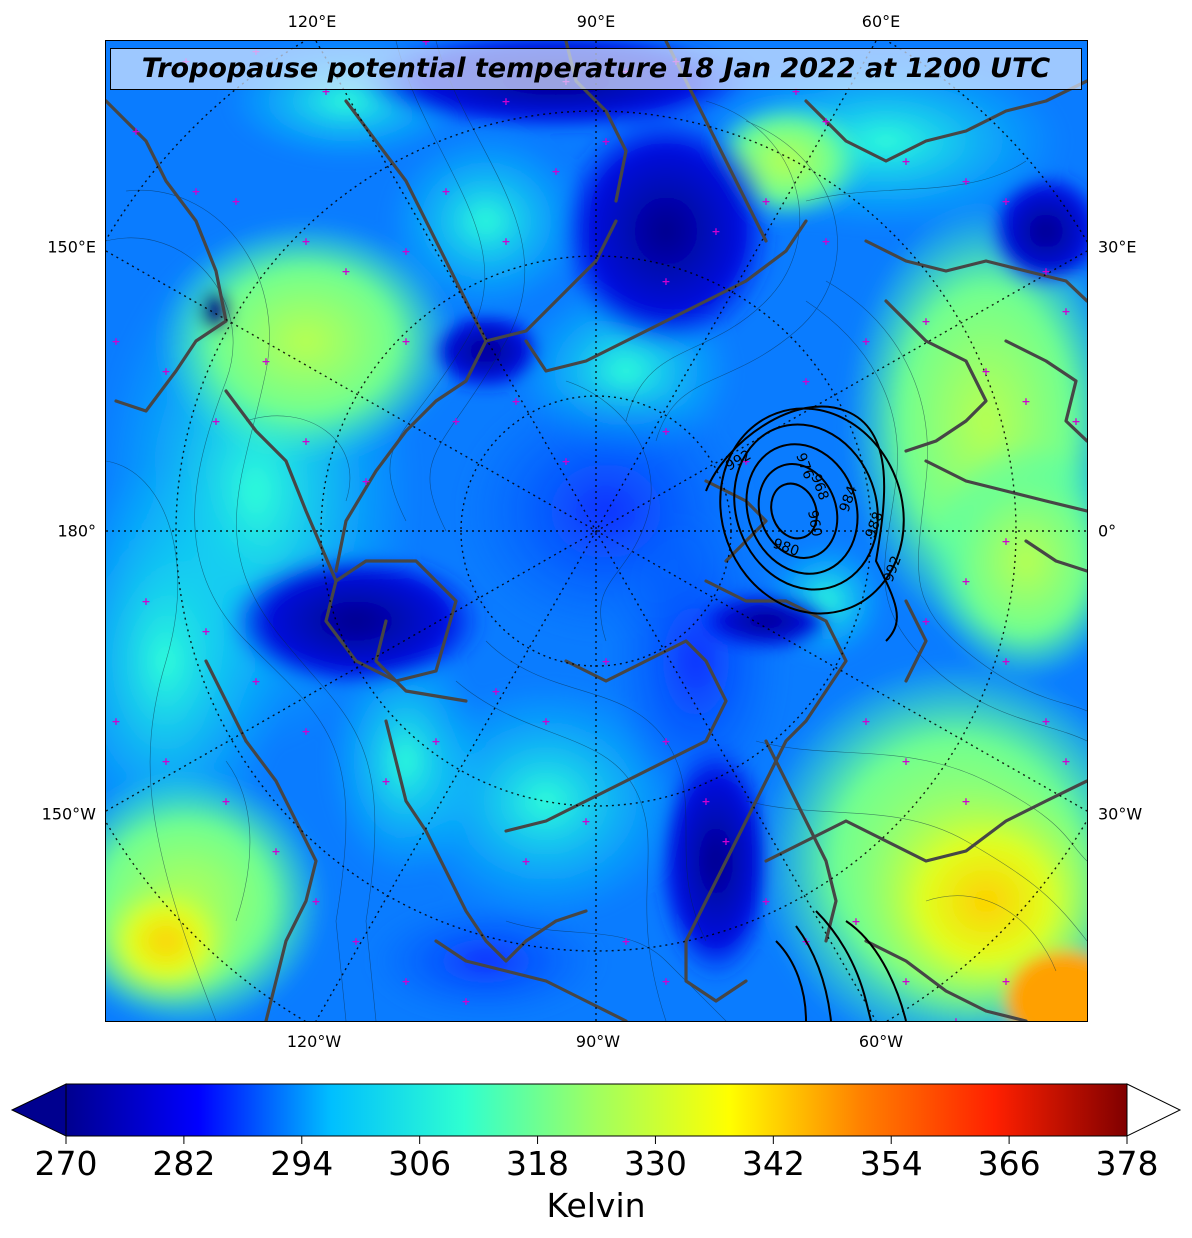  I want to click on colorbar-unit-label: Kelvin, so click(596, 1205).